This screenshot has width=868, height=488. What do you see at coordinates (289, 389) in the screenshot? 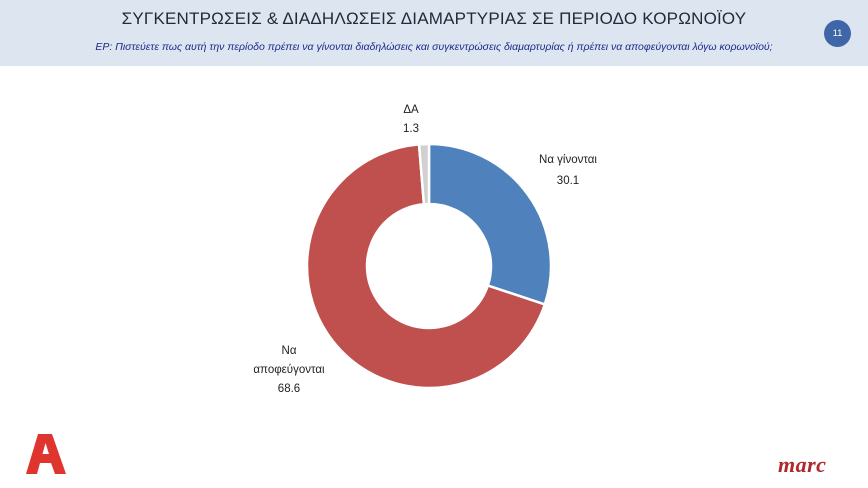
I see `slice-value-label: 68.6` at bounding box center [289, 389].